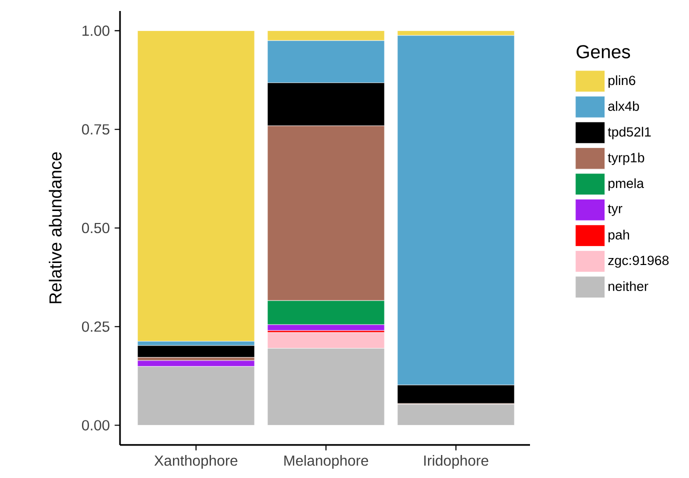 This screenshot has height=478, width=689. What do you see at coordinates (615, 210) in the screenshot?
I see `legend-label: tyr` at bounding box center [615, 210].